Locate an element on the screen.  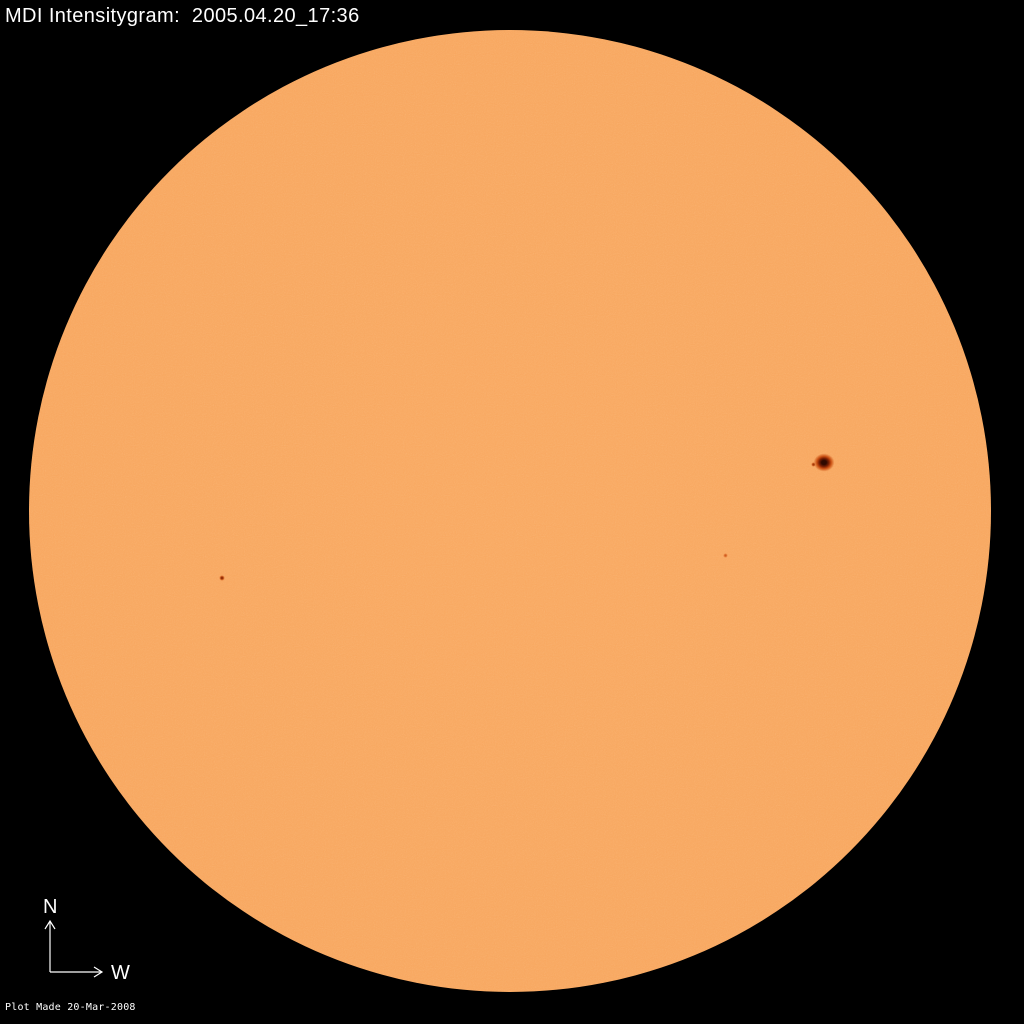
orientation-compass: N W is located at coordinates (86, 940).